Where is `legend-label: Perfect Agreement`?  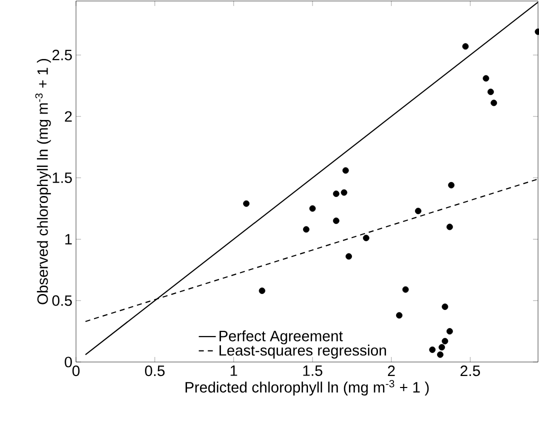 legend-label: Perfect Agreement is located at coordinates (281, 337).